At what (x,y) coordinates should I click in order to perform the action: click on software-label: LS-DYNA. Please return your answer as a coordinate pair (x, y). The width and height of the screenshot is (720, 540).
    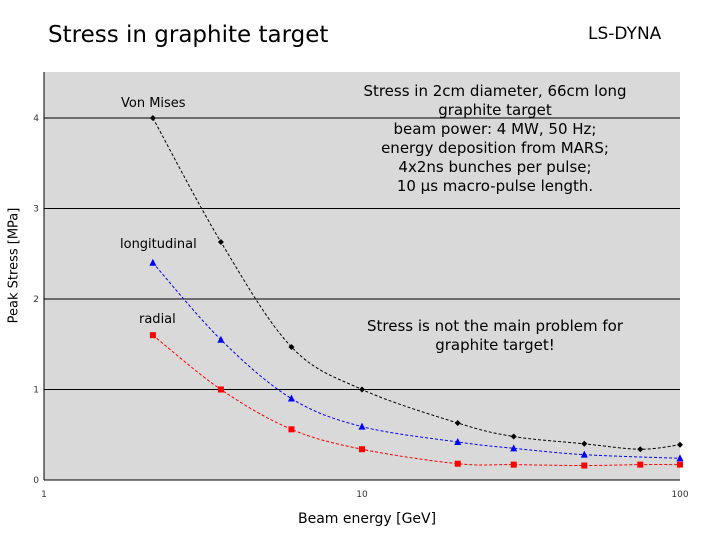
    Looking at the image, I should click on (625, 34).